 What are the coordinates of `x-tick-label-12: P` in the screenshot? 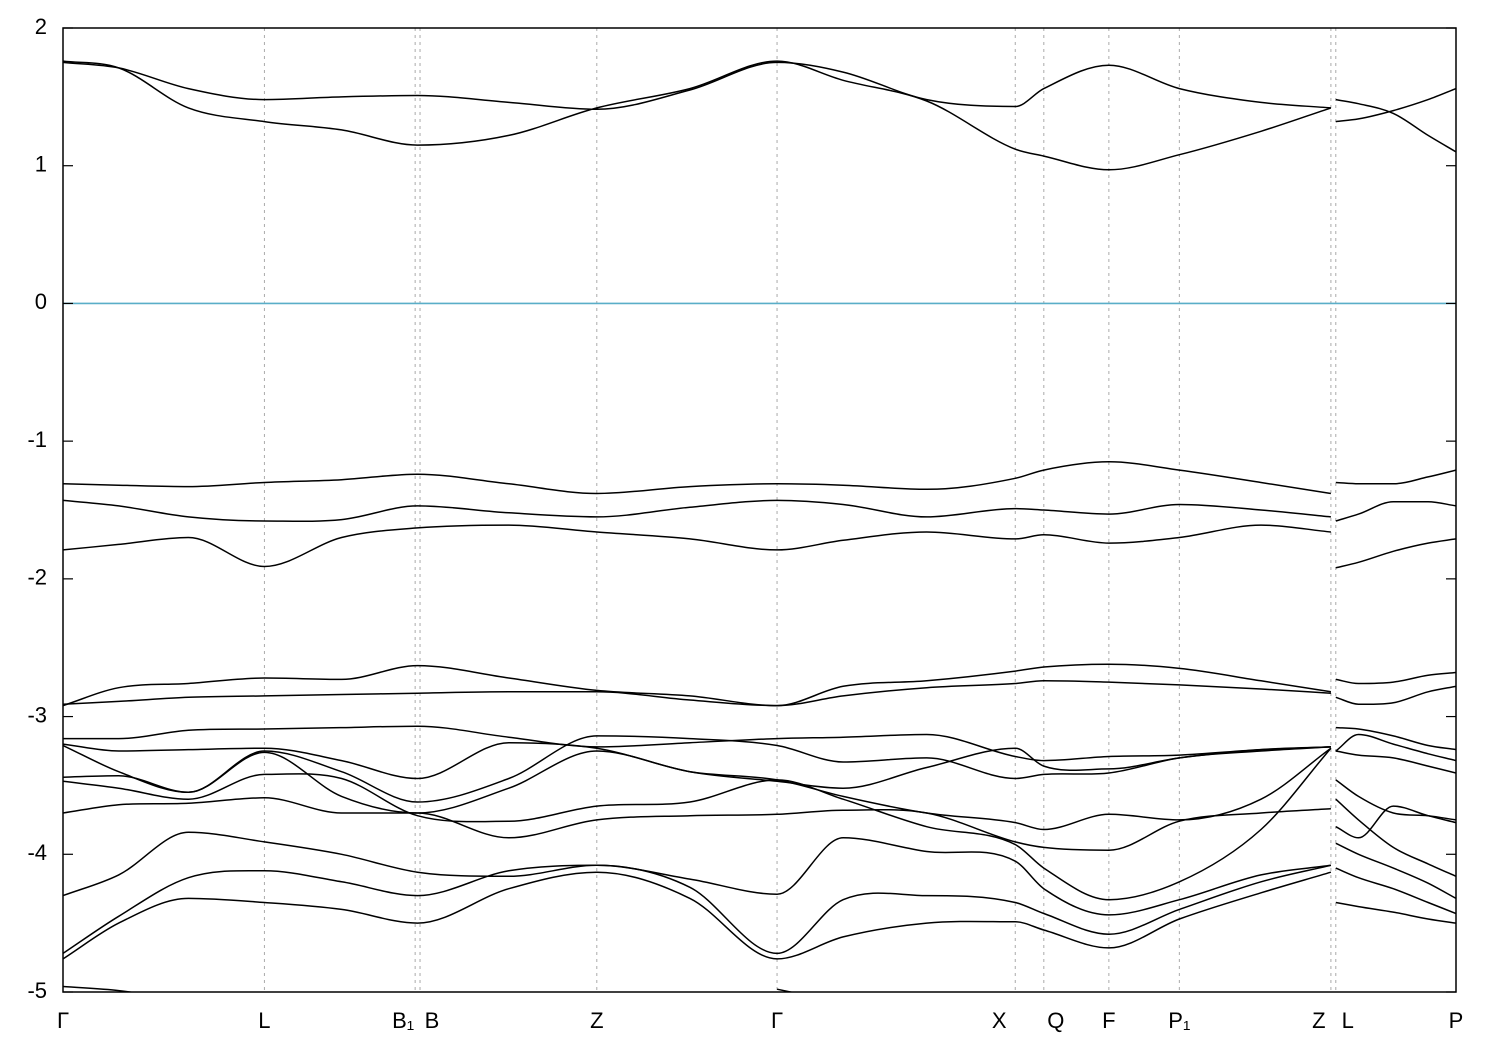 It's located at (1456, 1020).